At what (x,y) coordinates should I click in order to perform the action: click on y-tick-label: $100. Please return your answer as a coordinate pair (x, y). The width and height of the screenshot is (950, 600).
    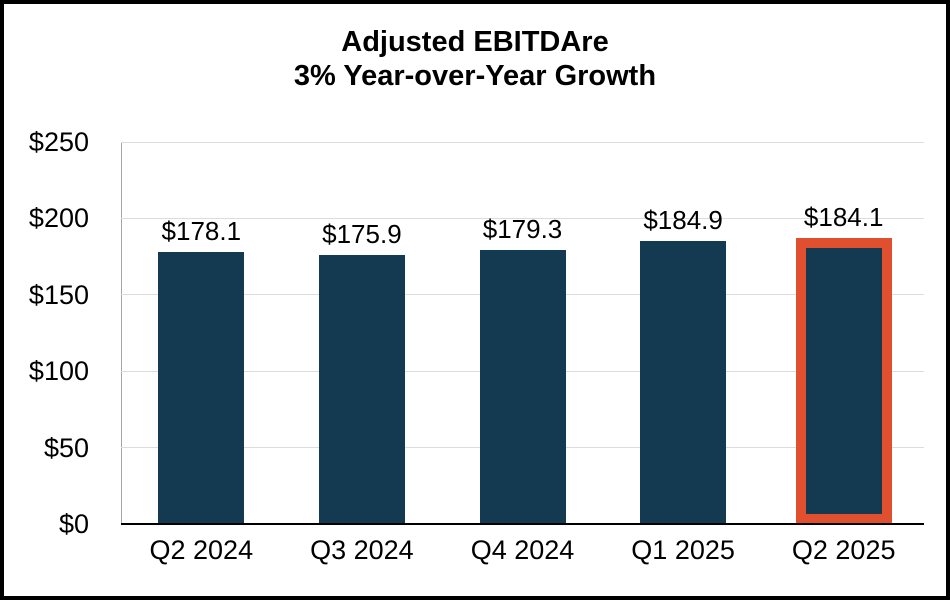
    Looking at the image, I should click on (58, 371).